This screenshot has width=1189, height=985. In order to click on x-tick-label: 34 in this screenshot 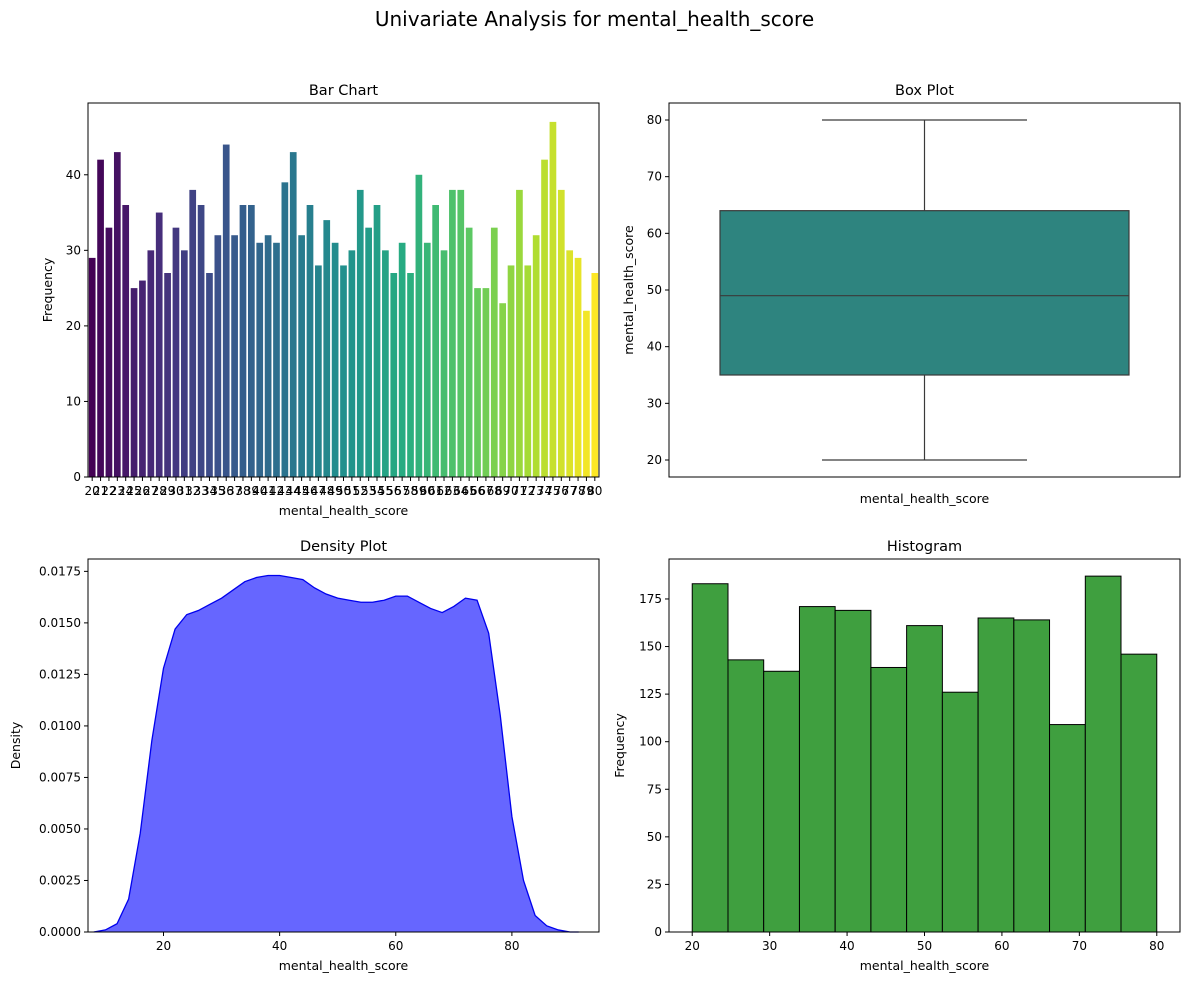, I will do `click(209, 491)`.